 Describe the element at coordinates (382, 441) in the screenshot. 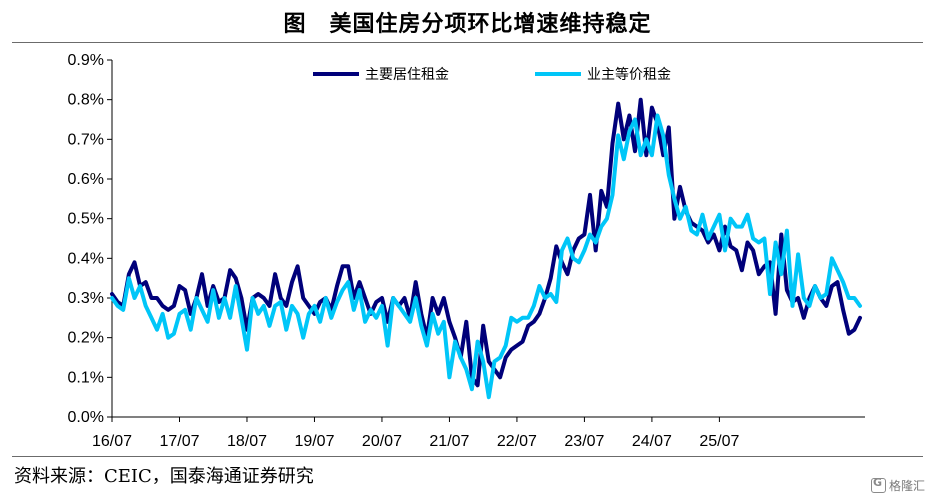

I see `x-tick-label: 20/07` at that location.